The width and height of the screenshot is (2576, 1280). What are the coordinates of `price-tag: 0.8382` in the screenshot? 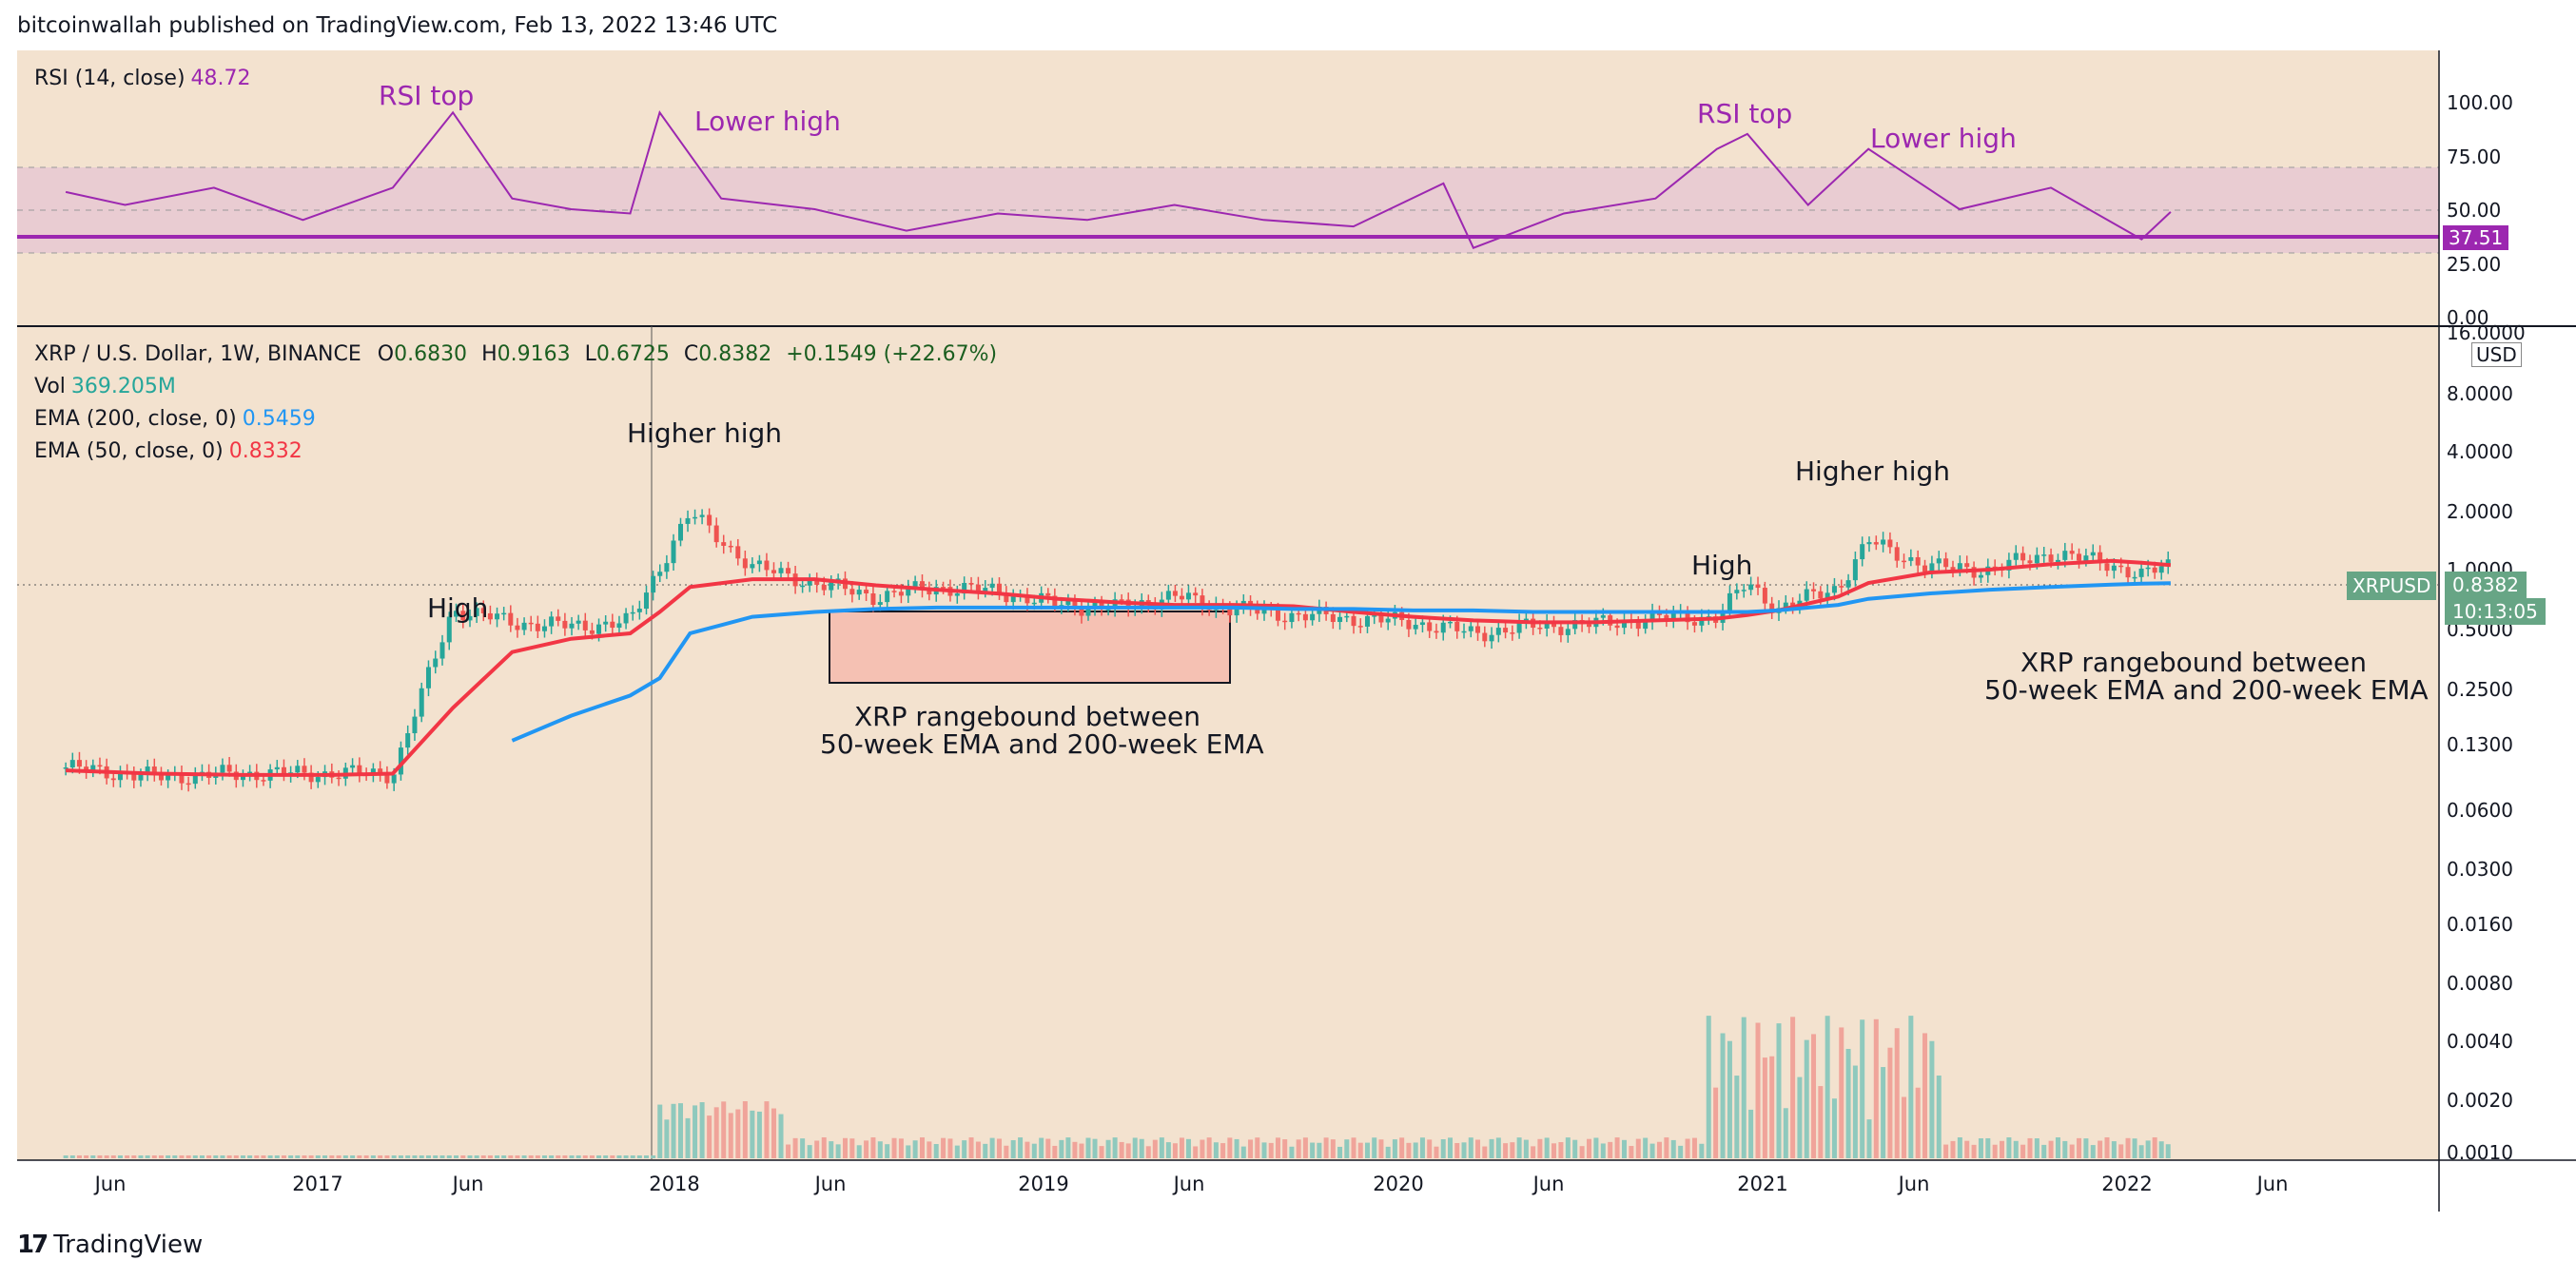 It's located at (2486, 585).